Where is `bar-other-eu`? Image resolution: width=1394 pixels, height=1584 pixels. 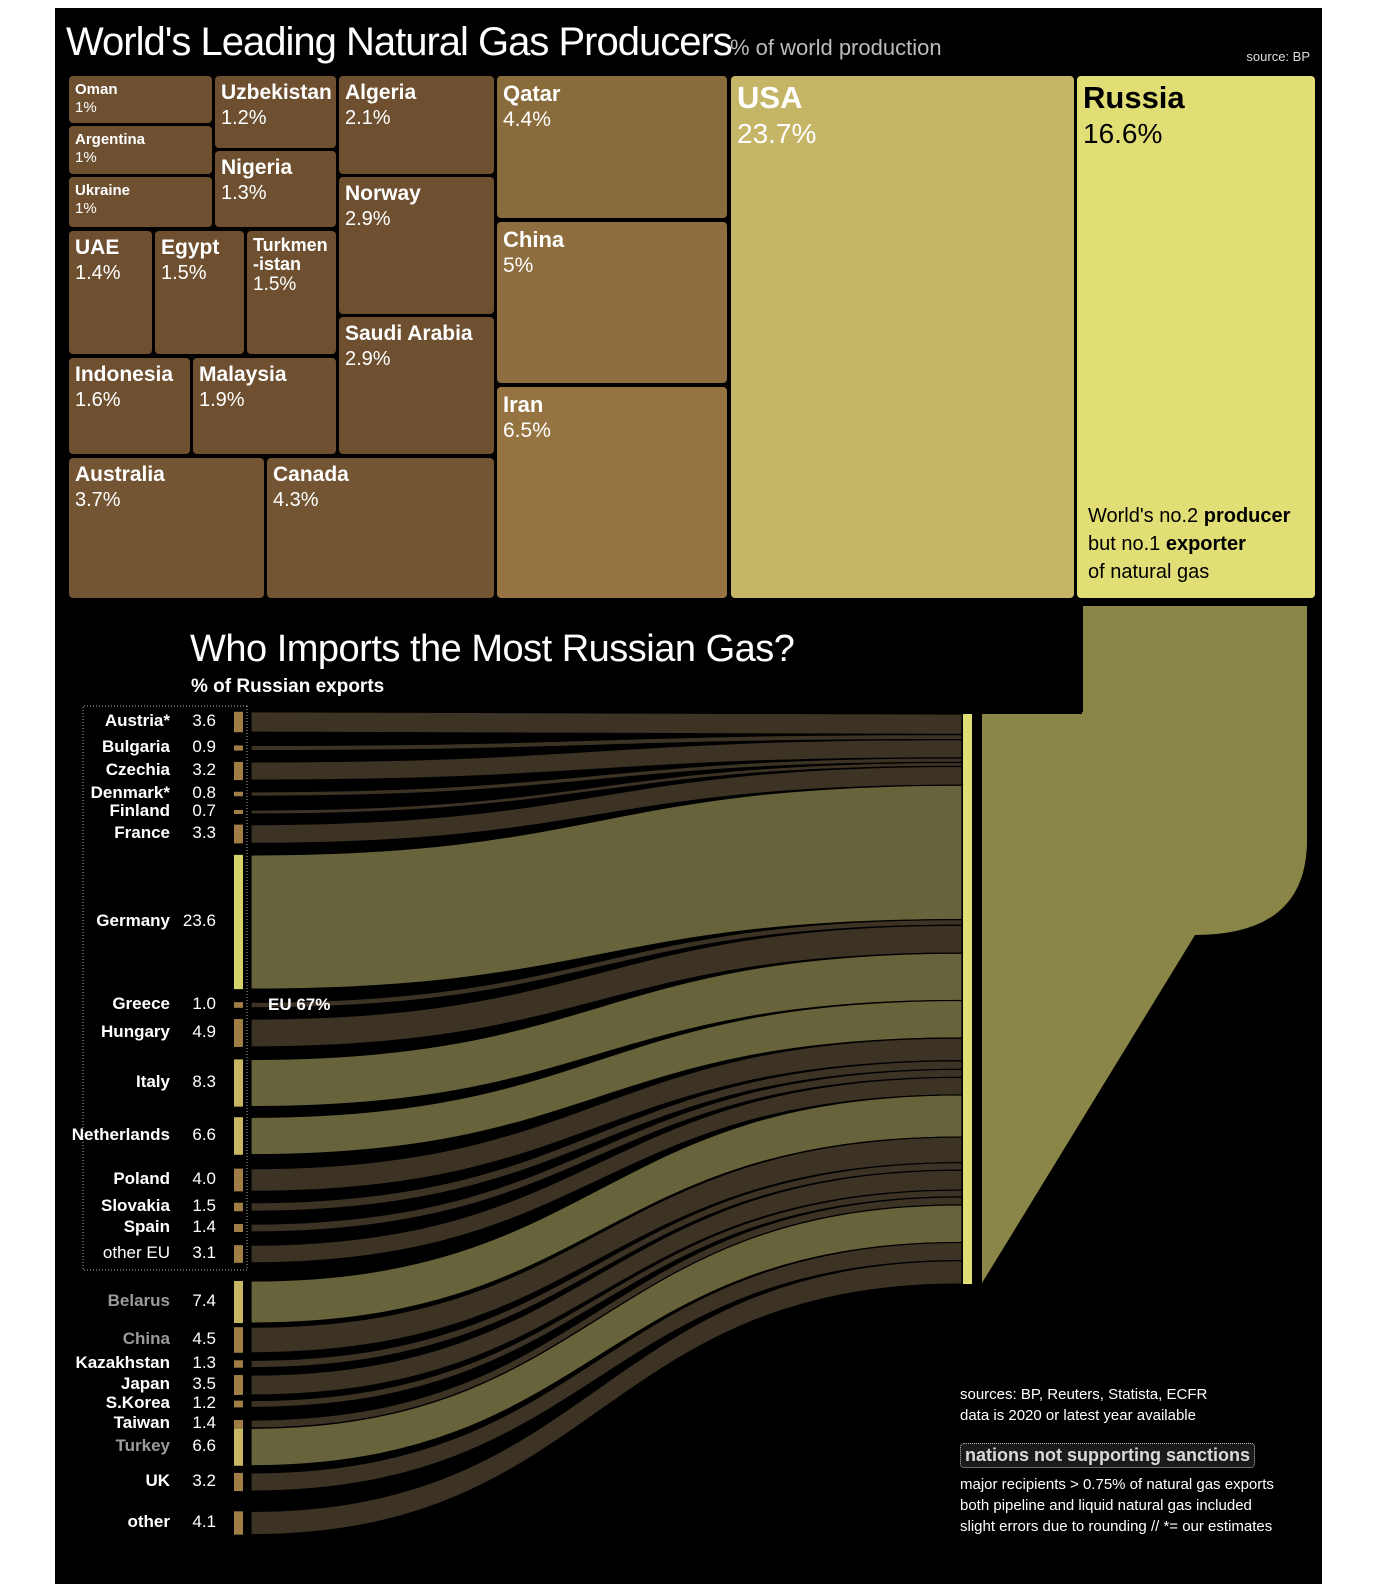
bar-other-eu is located at coordinates (238, 1254).